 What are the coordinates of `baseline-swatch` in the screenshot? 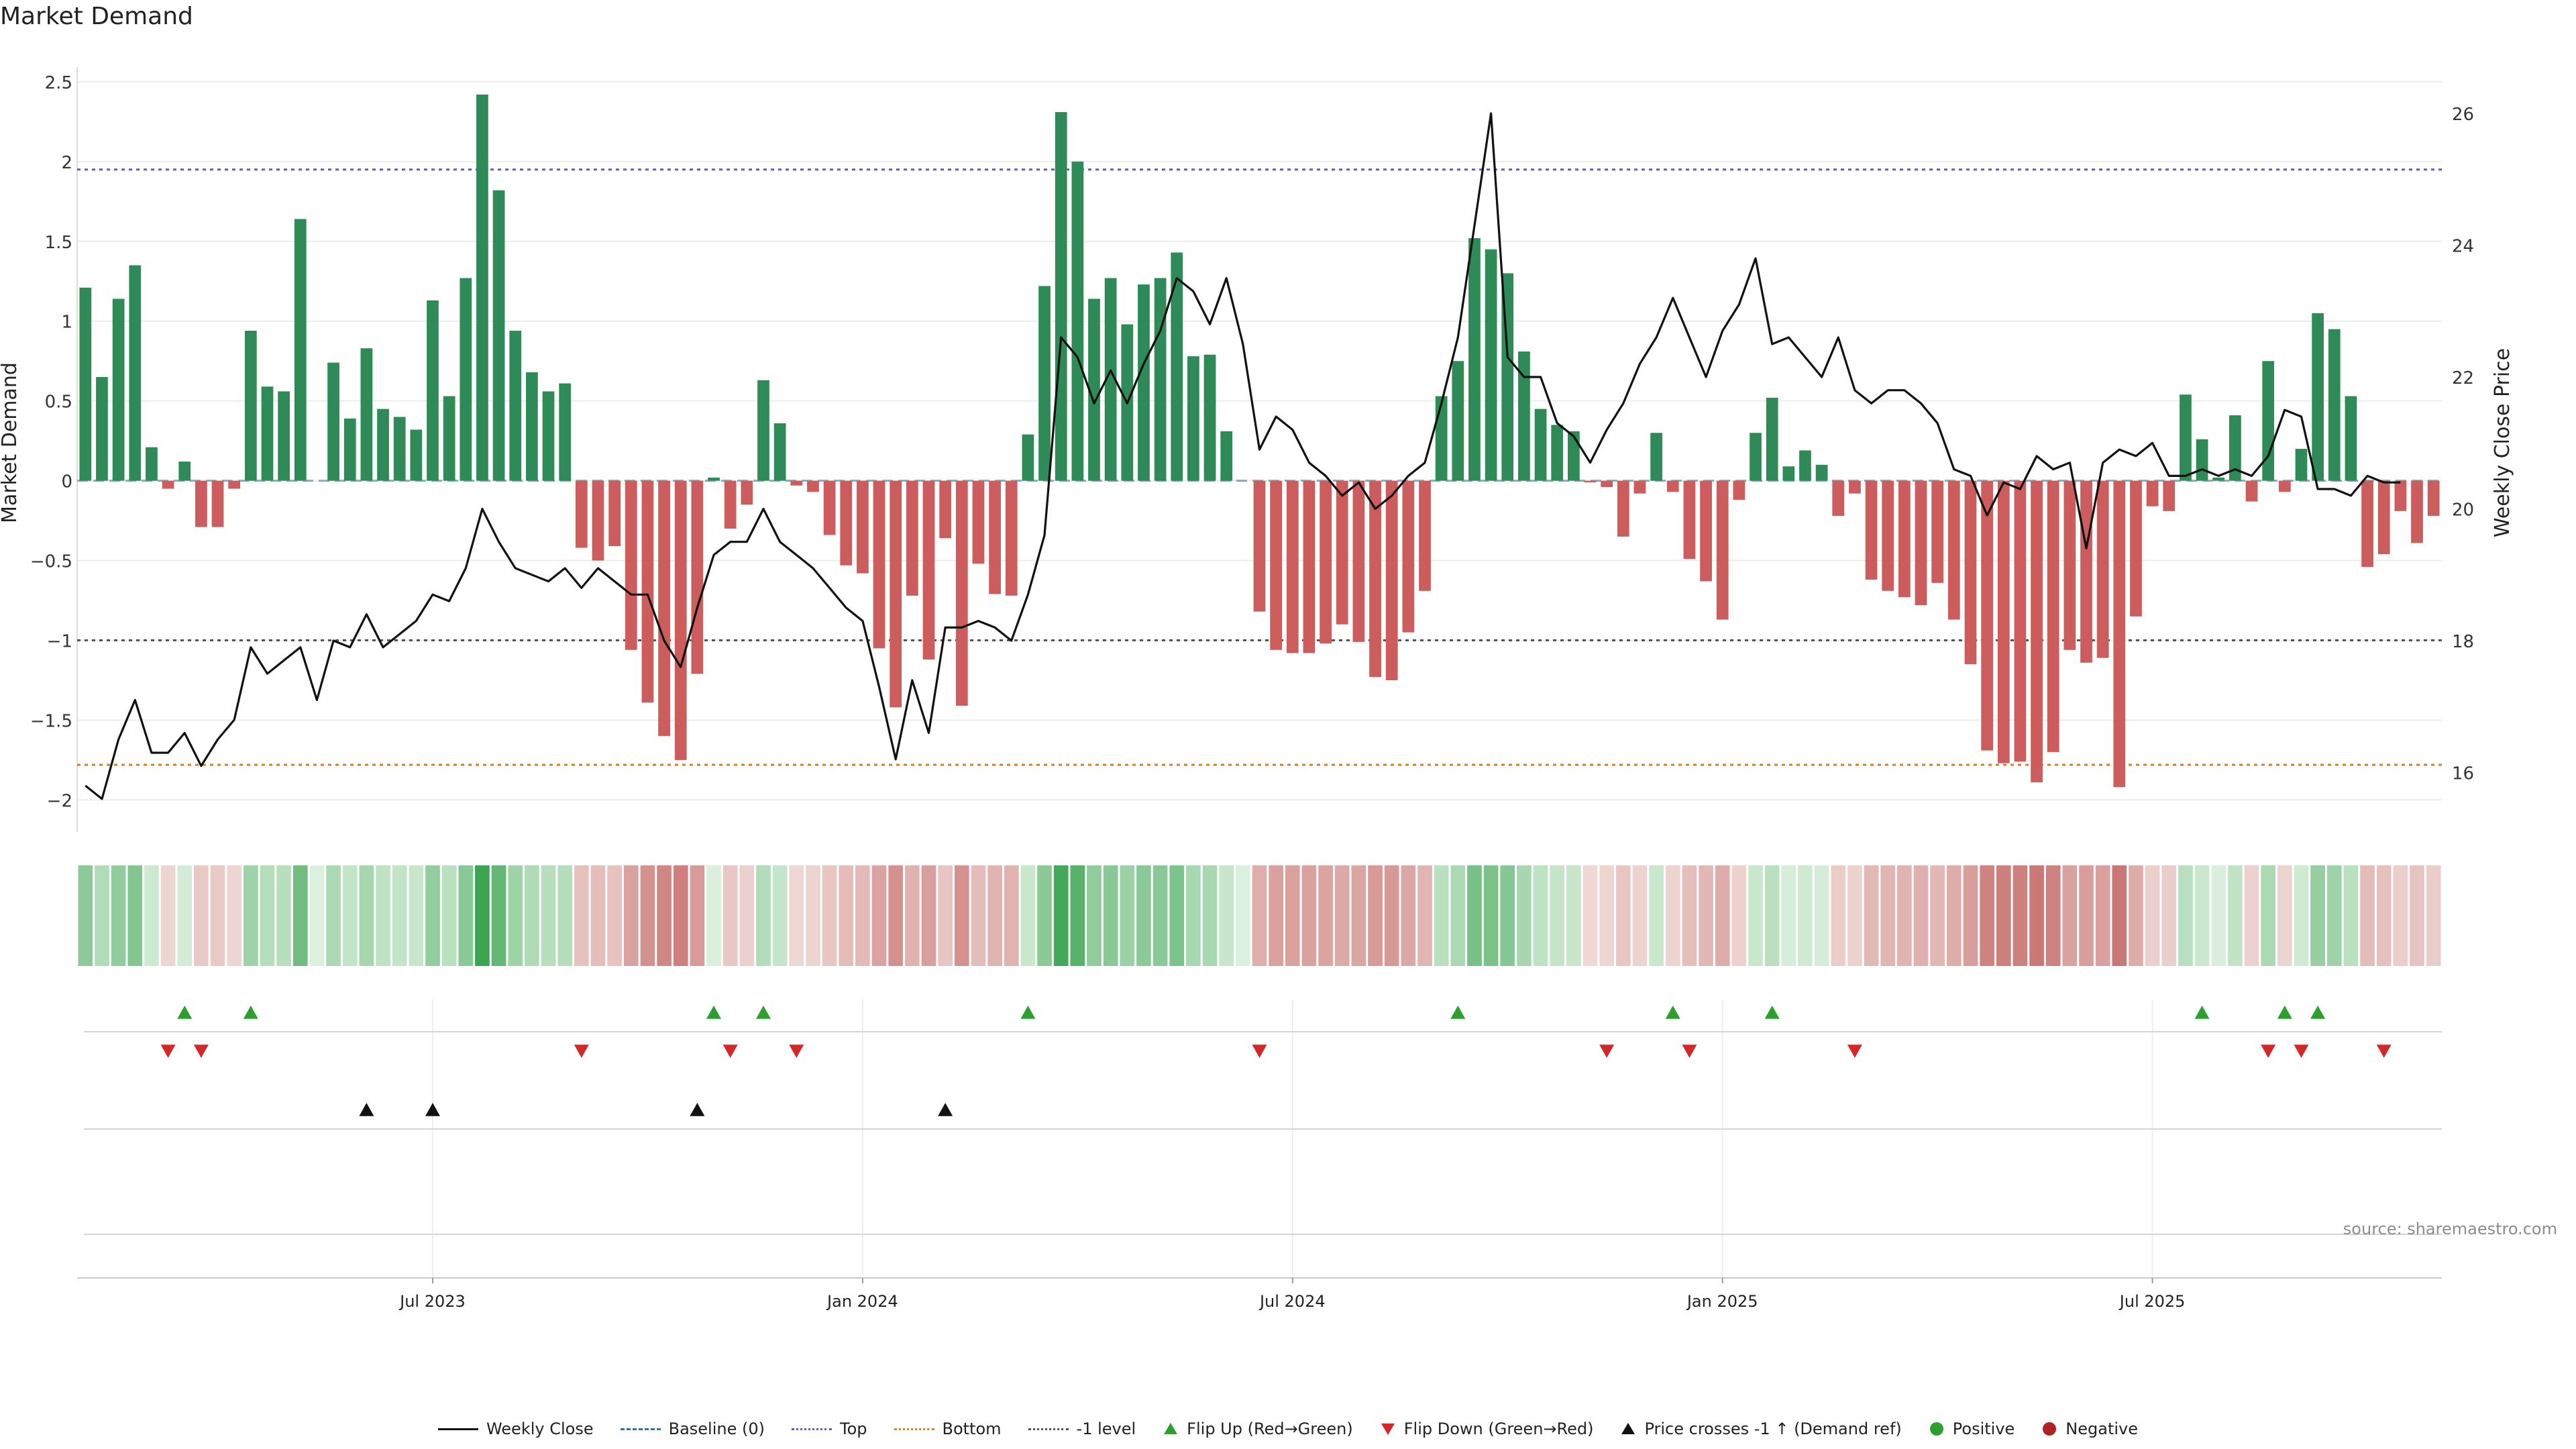 It's located at (640, 1429).